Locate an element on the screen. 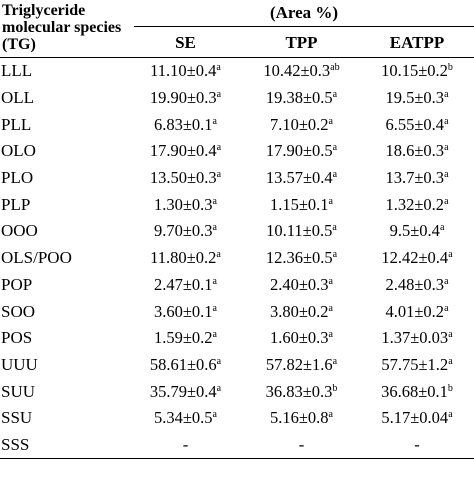 The image size is (474, 477). table-row: SOO 3.60±0.1a 3.80±0.2a 4.01±0.2a is located at coordinates (237, 311).